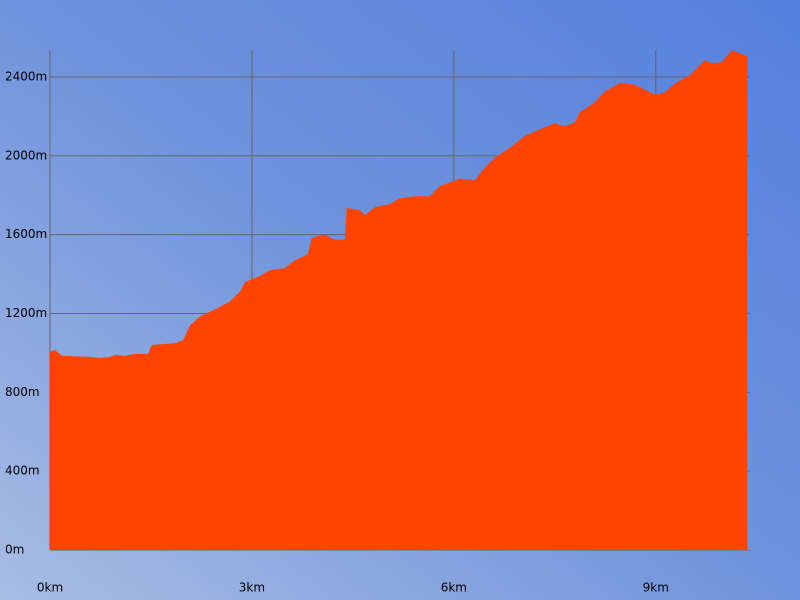 The width and height of the screenshot is (800, 600). Describe the element at coordinates (26, 155) in the screenshot. I see `y-tick-label: 2000m` at that location.